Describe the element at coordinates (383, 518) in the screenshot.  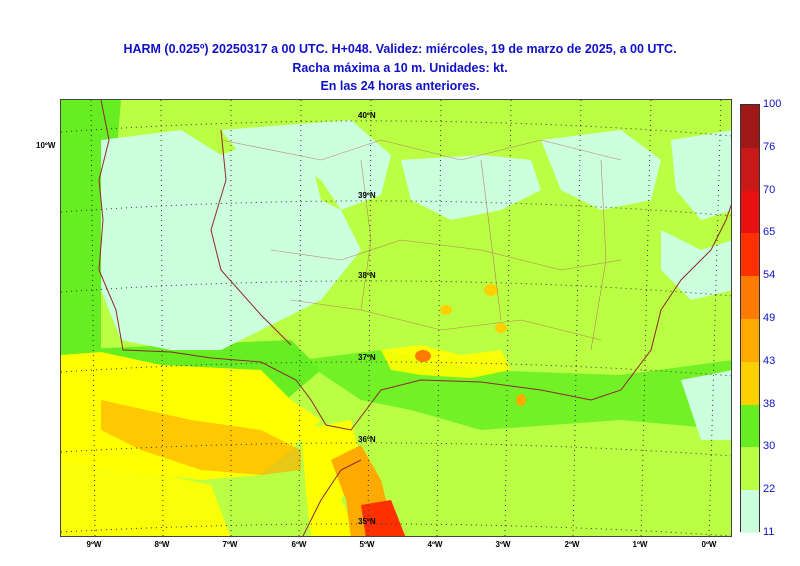
I see `strait-red` at that location.